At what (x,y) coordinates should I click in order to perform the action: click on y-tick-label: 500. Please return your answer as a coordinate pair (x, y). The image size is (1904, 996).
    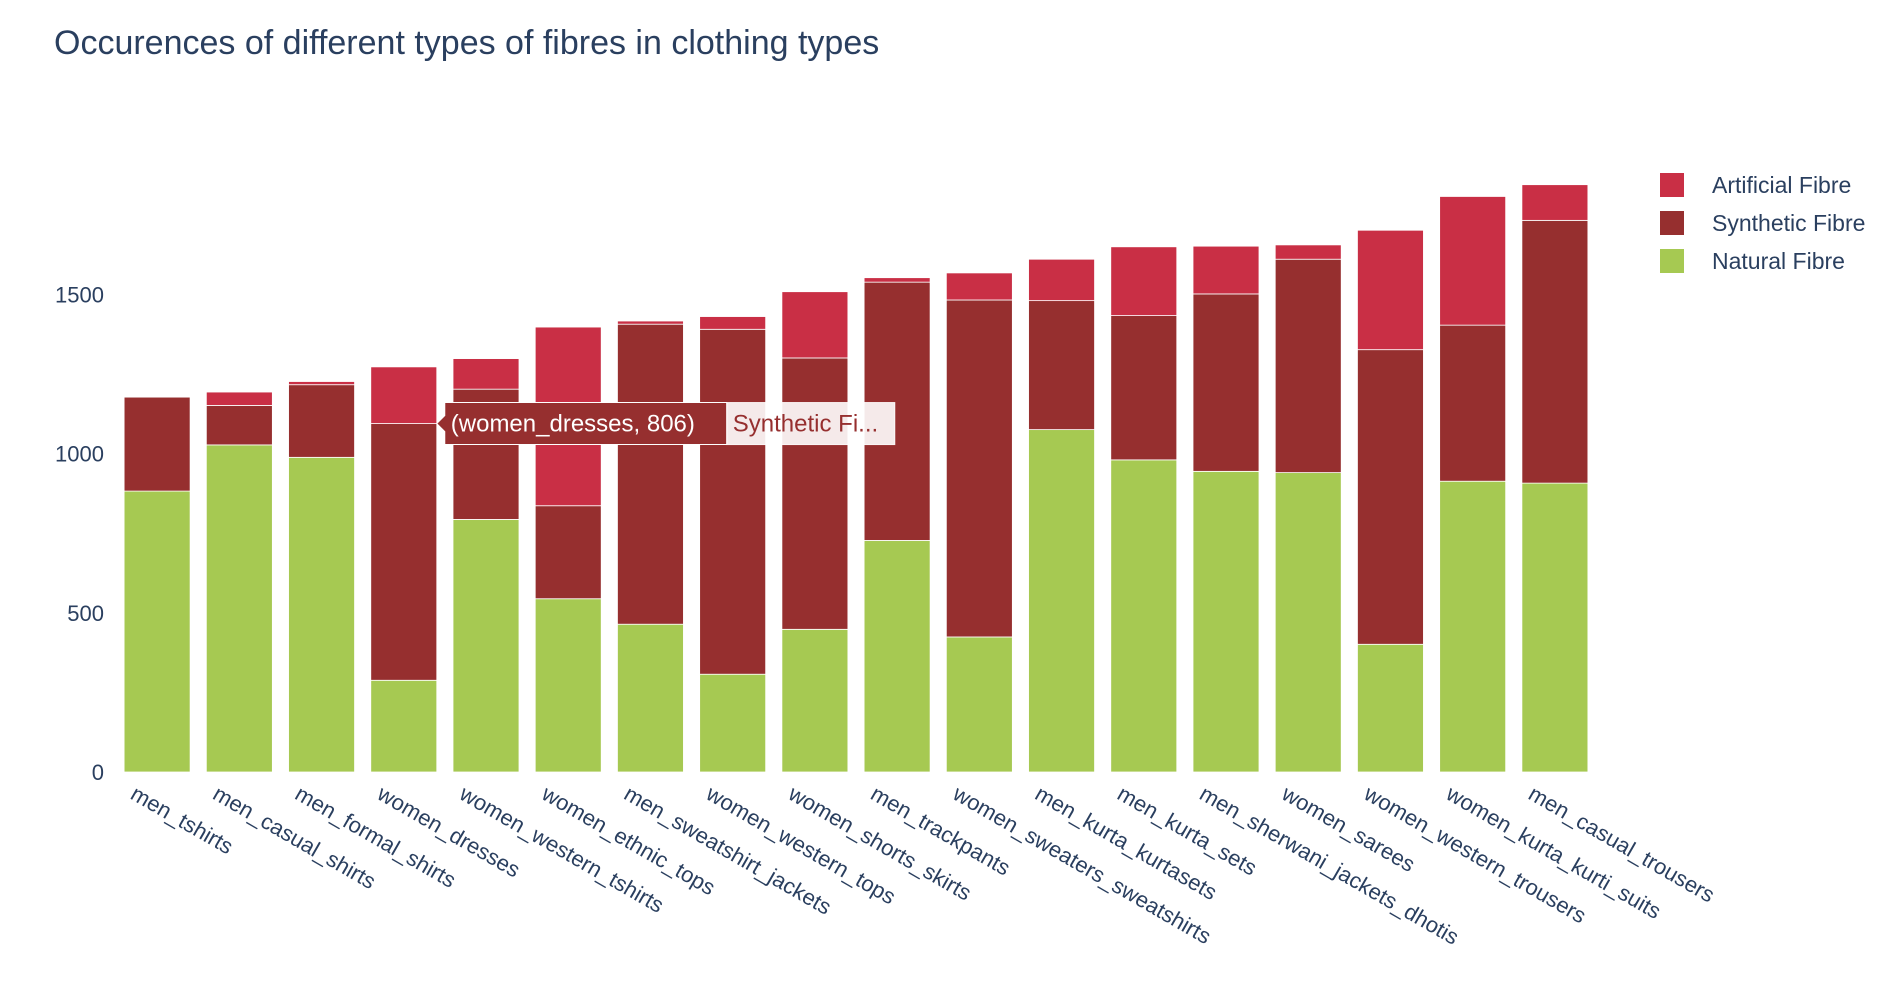
    Looking at the image, I should click on (85, 613).